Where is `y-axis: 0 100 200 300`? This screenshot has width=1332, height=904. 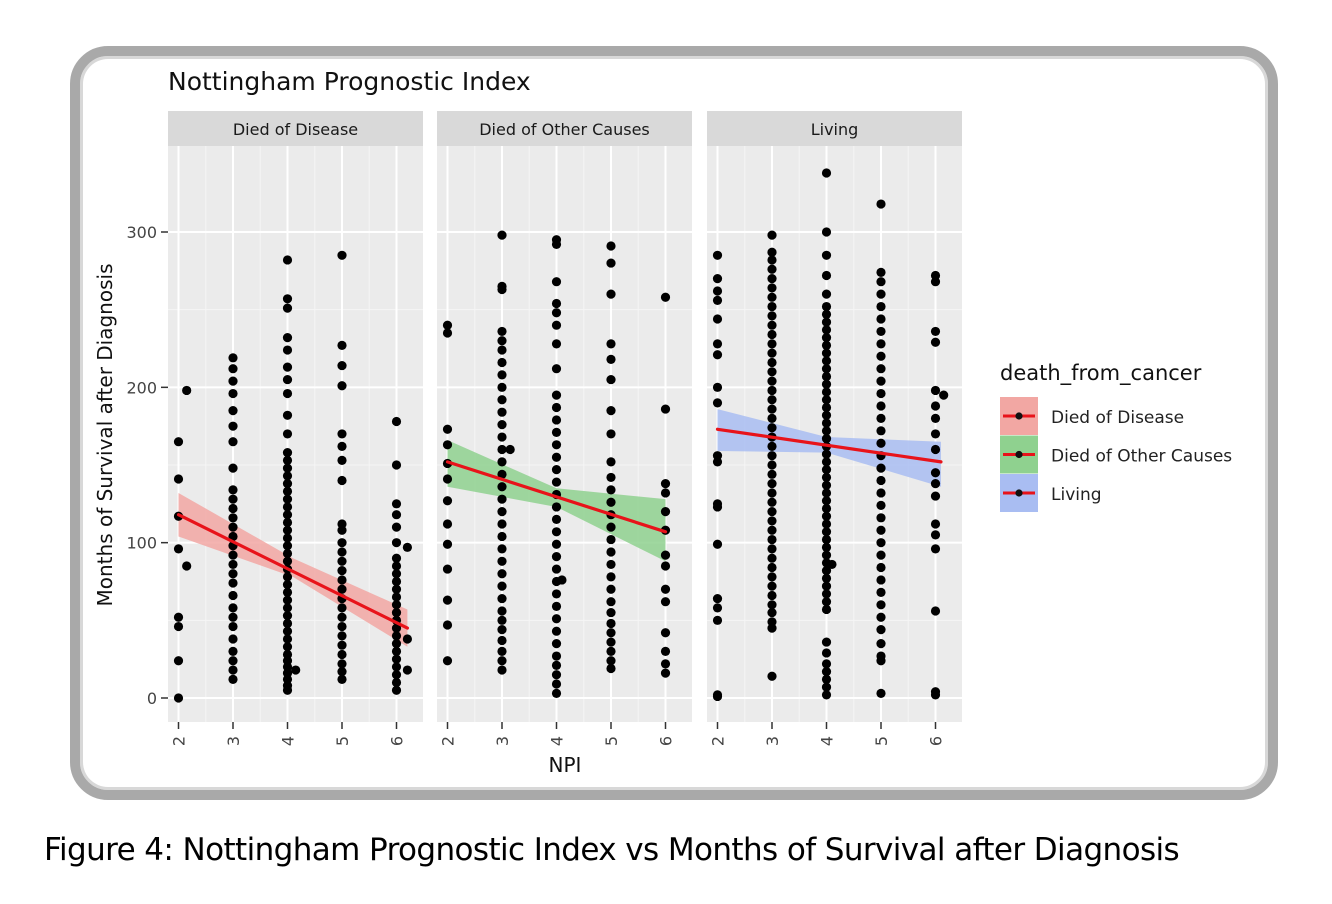 y-axis: 0 100 200 300 is located at coordinates (147, 465).